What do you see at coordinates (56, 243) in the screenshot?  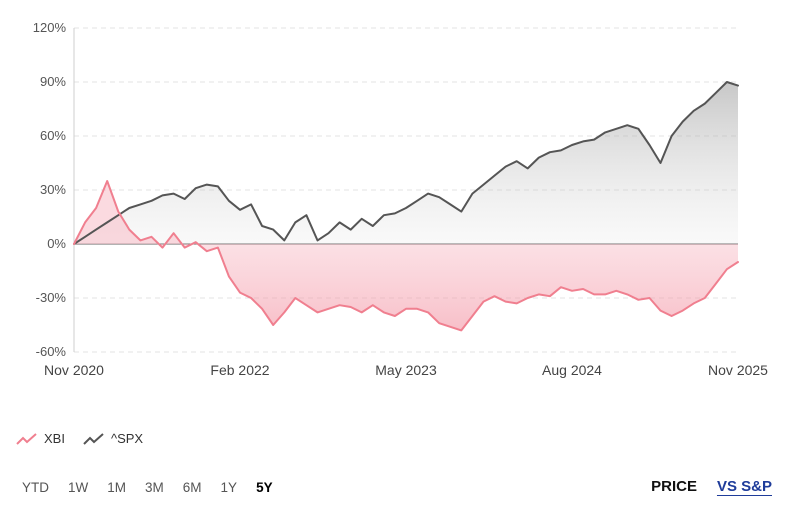 I see `y-tick-label: 0%` at bounding box center [56, 243].